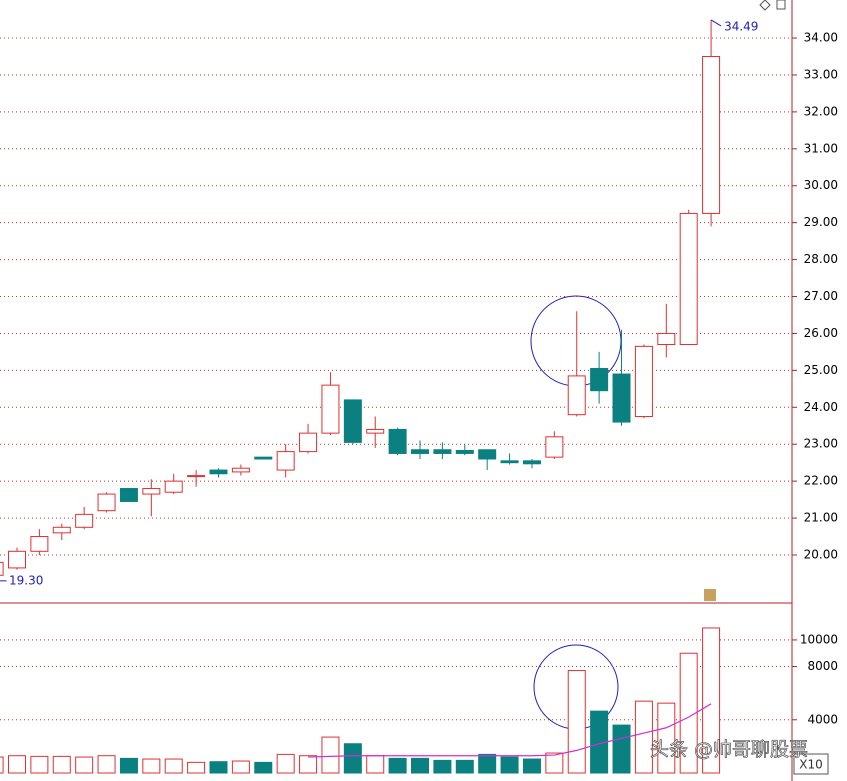 The height and width of the screenshot is (781, 847). I want to click on y-tick-label: 29.00, so click(821, 222).